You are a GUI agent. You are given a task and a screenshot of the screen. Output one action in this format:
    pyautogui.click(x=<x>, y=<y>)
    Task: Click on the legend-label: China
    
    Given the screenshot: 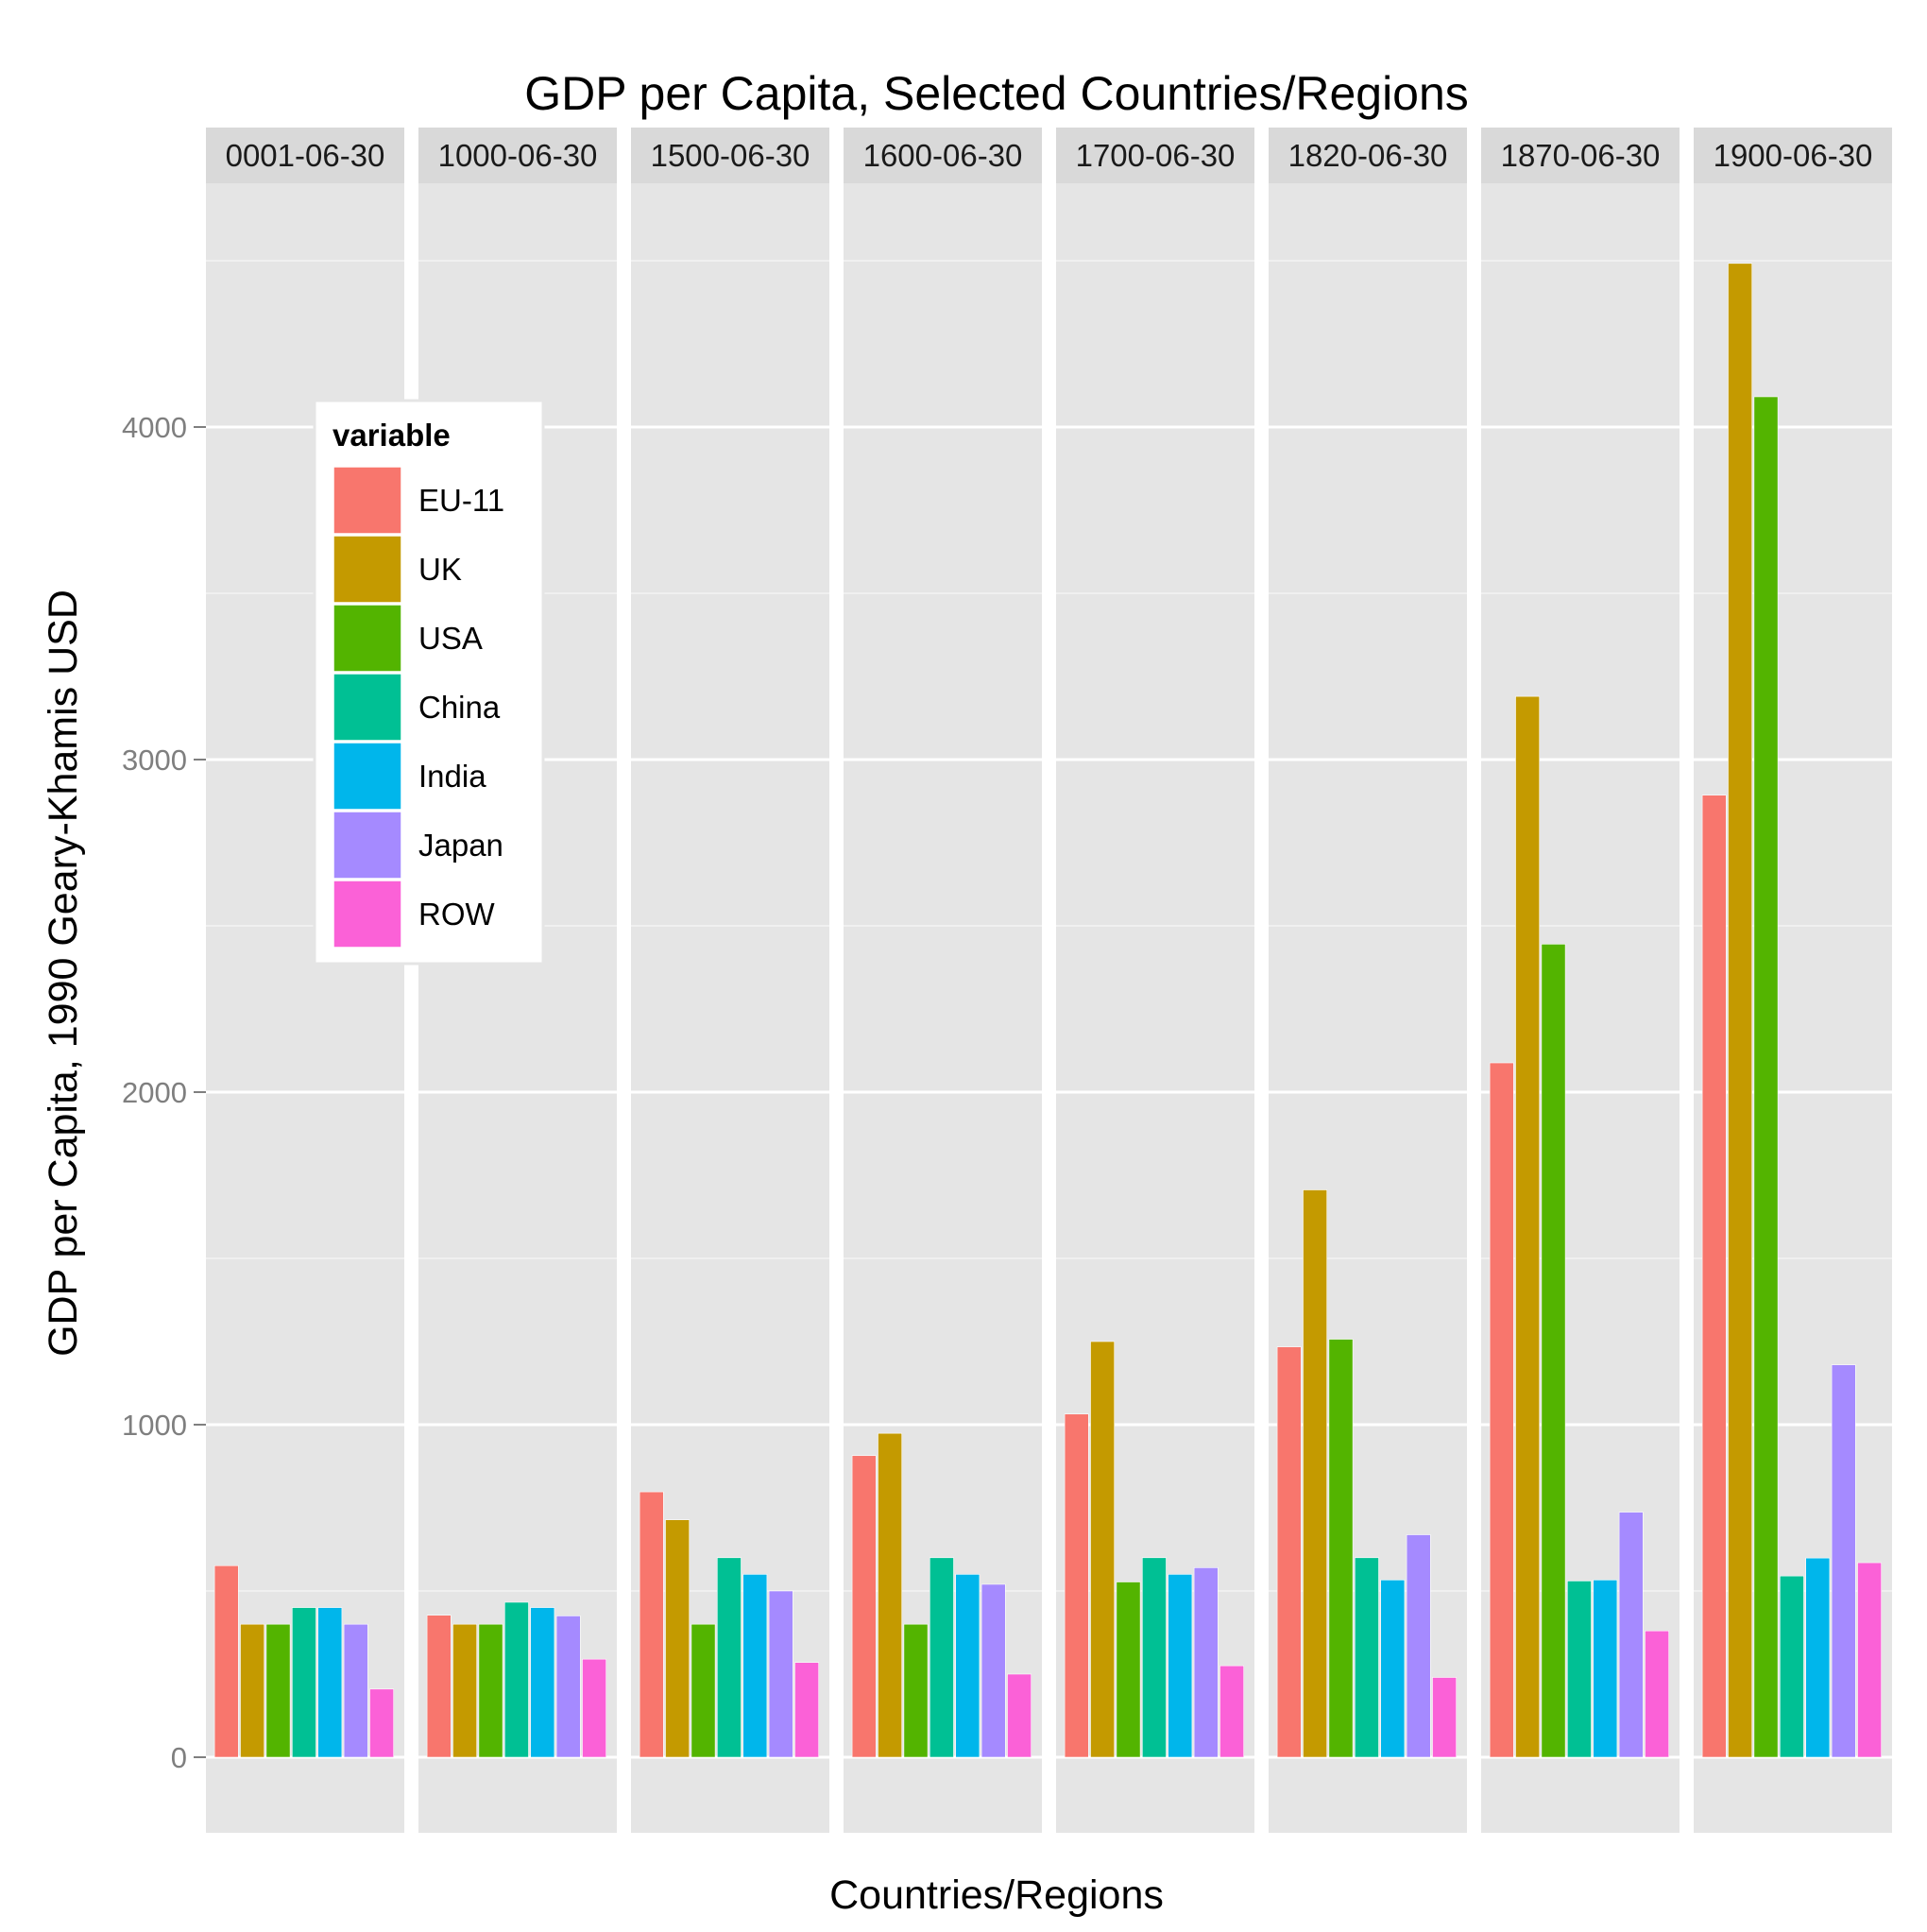 What is the action you would take?
    pyautogui.click(x=459, y=708)
    